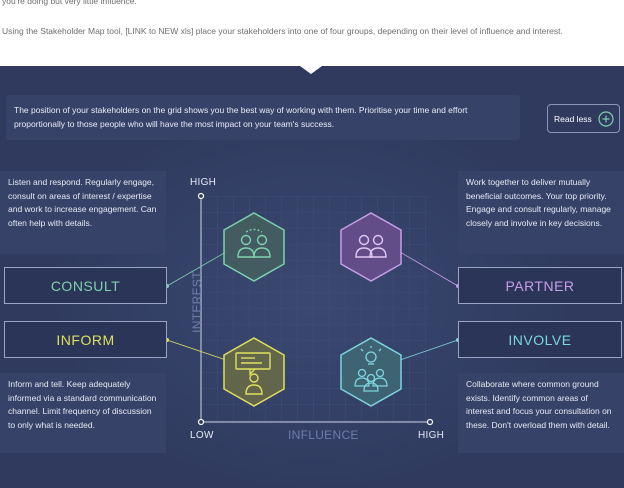  I want to click on consult-label-box: CONSULT, so click(85, 285).